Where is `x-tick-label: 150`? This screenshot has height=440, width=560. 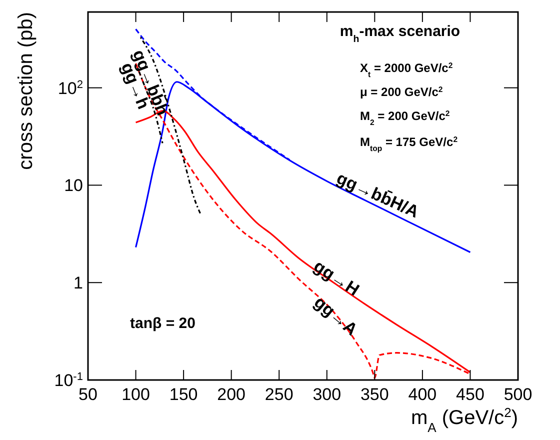 x-tick-label: 150 is located at coordinates (183, 394).